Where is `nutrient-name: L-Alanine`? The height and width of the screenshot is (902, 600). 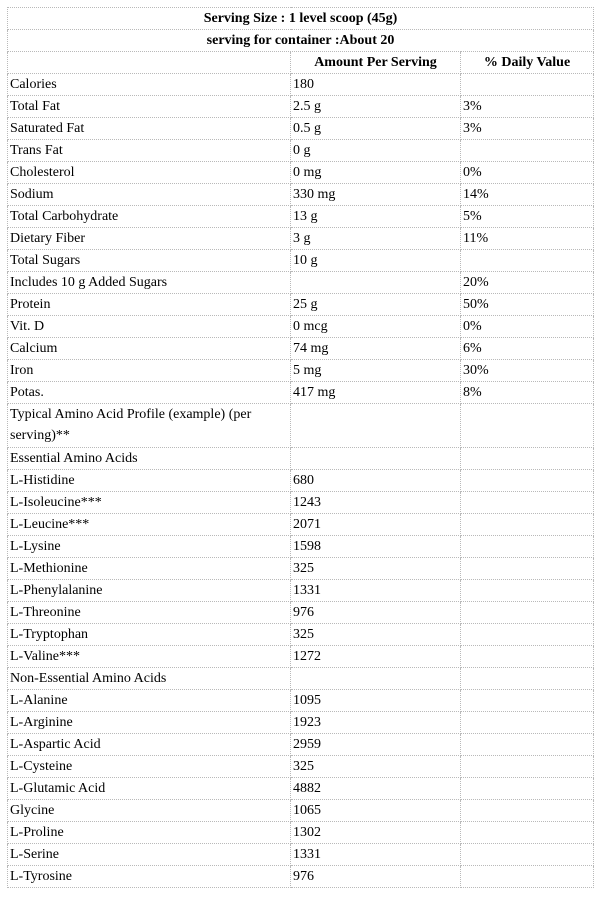 nutrient-name: L-Alanine is located at coordinates (149, 700).